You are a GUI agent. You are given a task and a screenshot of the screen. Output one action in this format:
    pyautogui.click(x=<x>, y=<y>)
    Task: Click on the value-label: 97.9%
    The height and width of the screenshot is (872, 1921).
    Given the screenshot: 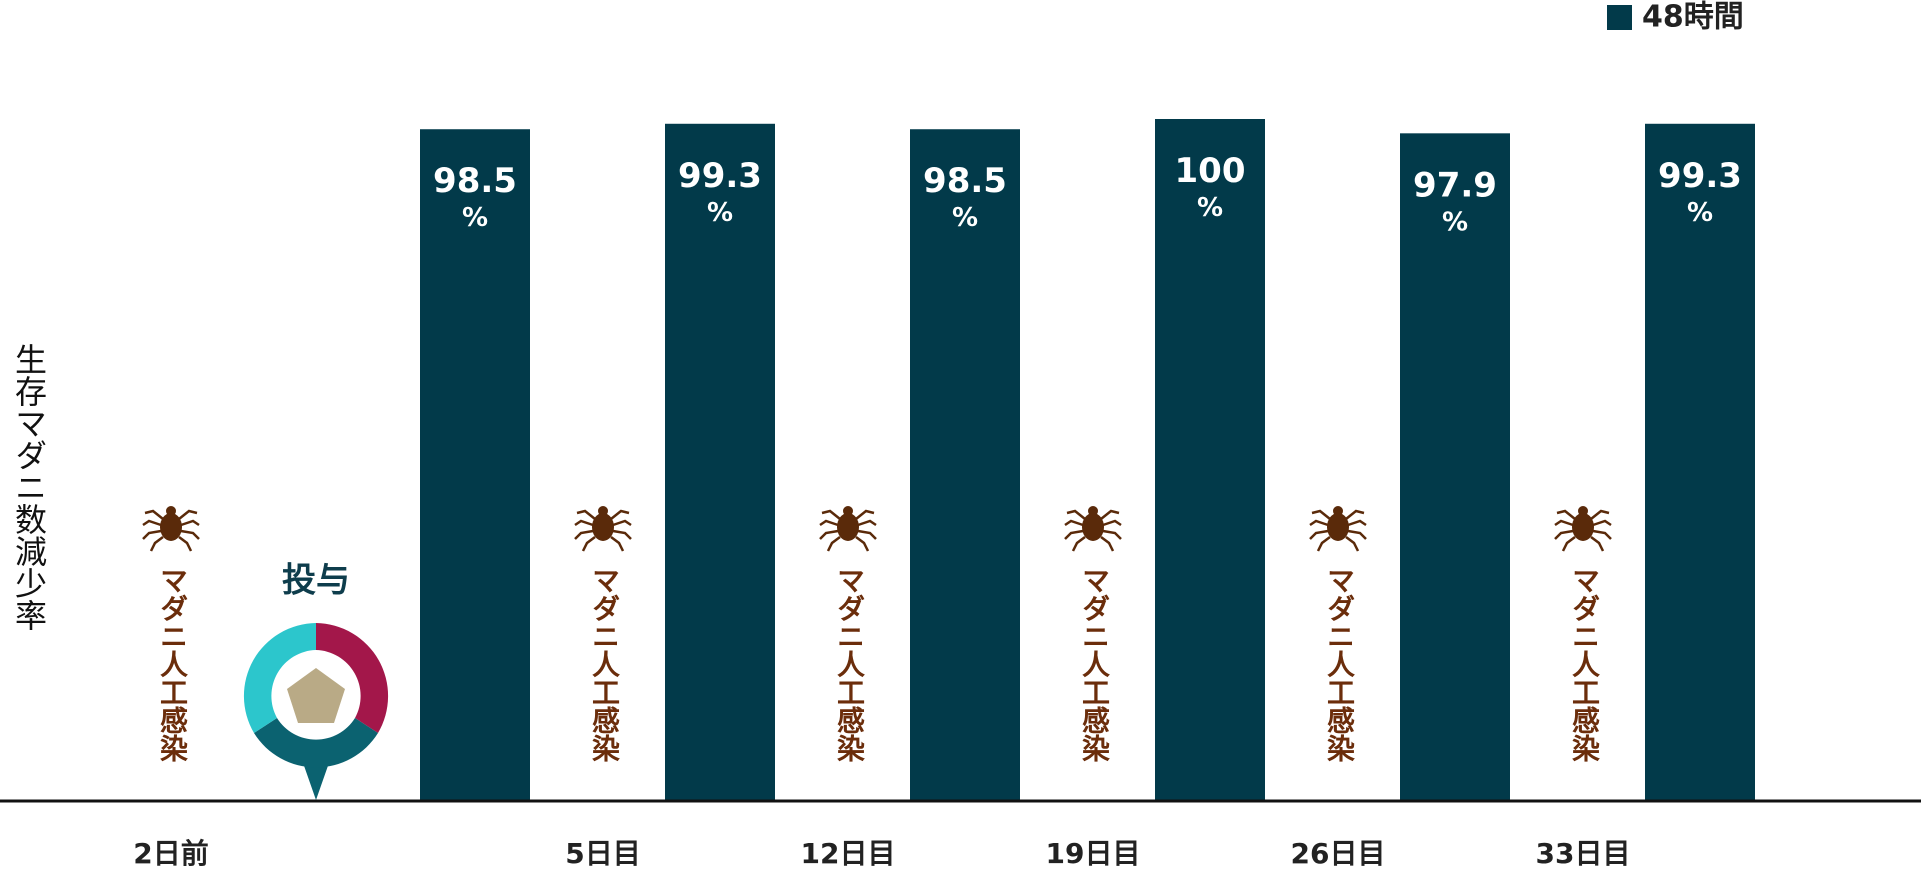 What is the action you would take?
    pyautogui.click(x=1455, y=201)
    